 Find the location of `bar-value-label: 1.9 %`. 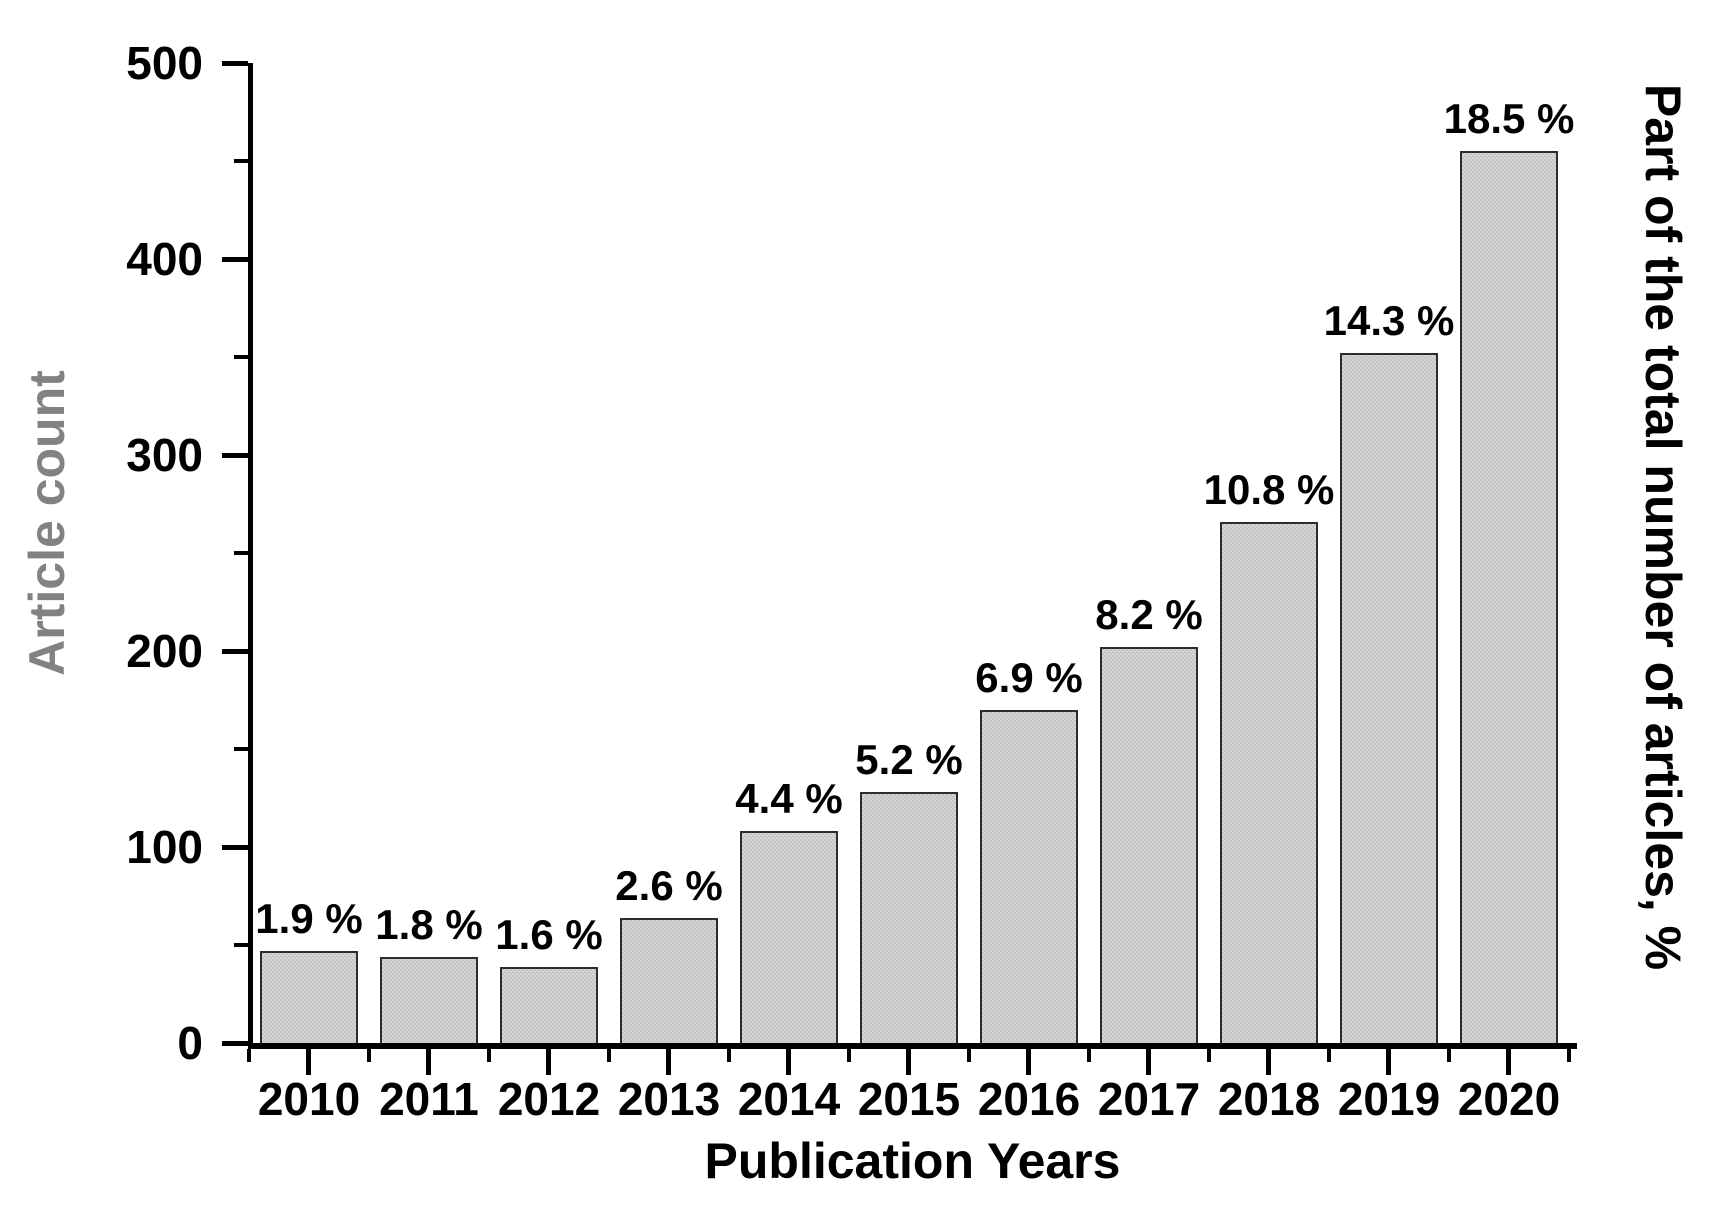

bar-value-label: 1.9 % is located at coordinates (309, 918).